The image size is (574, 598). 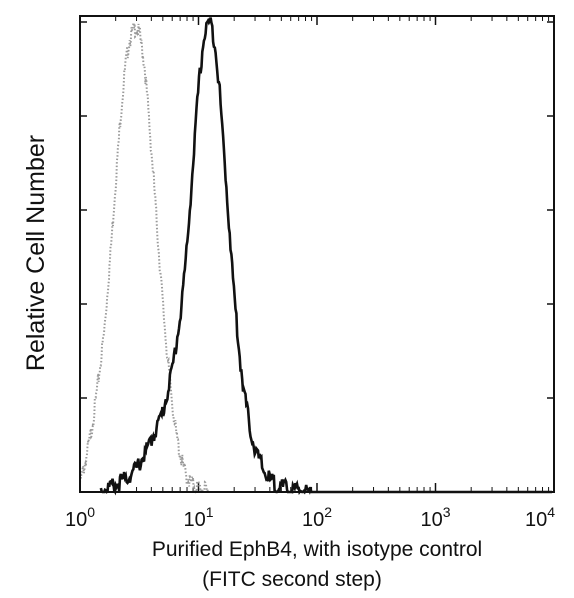 What do you see at coordinates (198, 517) in the screenshot?
I see `x-tick-label: 10¹` at bounding box center [198, 517].